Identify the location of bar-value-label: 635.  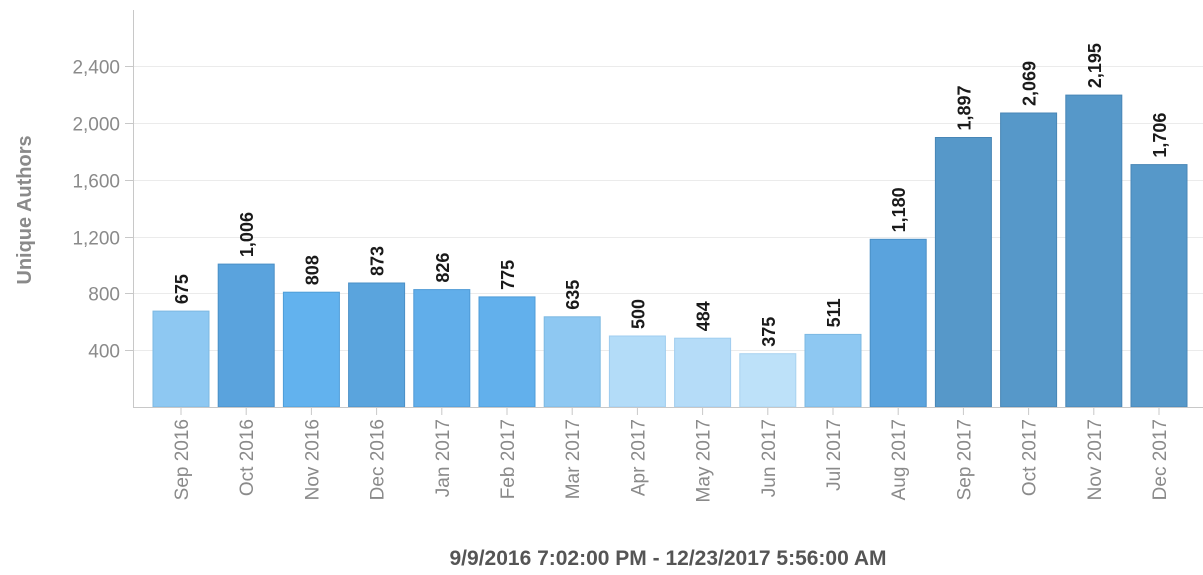
(573, 295).